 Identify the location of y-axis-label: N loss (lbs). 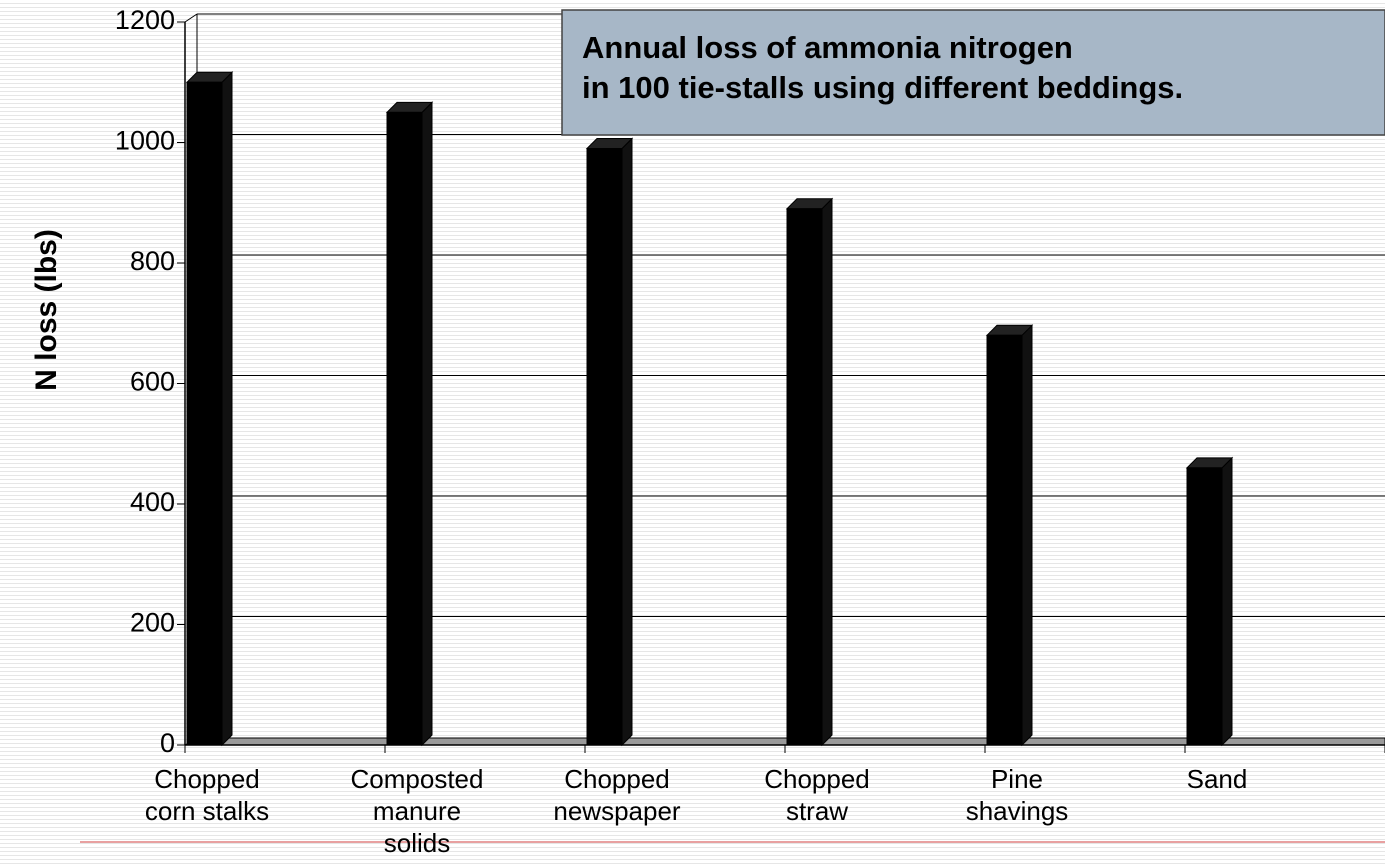
(46, 310).